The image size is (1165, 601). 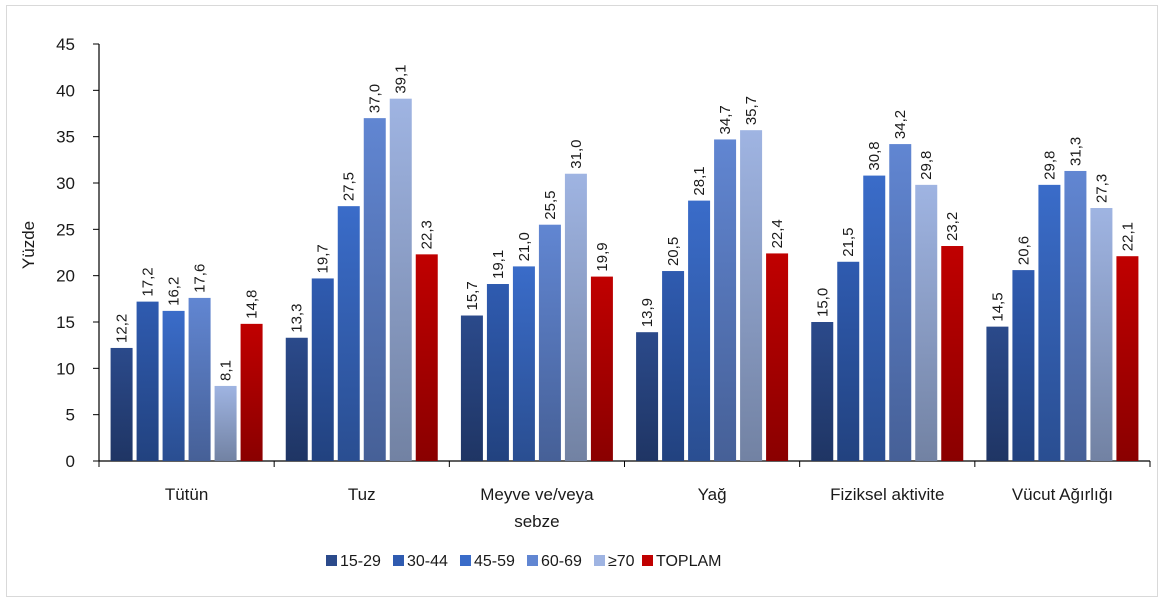 What do you see at coordinates (148, 281) in the screenshot?
I see `data-label: 17,2` at bounding box center [148, 281].